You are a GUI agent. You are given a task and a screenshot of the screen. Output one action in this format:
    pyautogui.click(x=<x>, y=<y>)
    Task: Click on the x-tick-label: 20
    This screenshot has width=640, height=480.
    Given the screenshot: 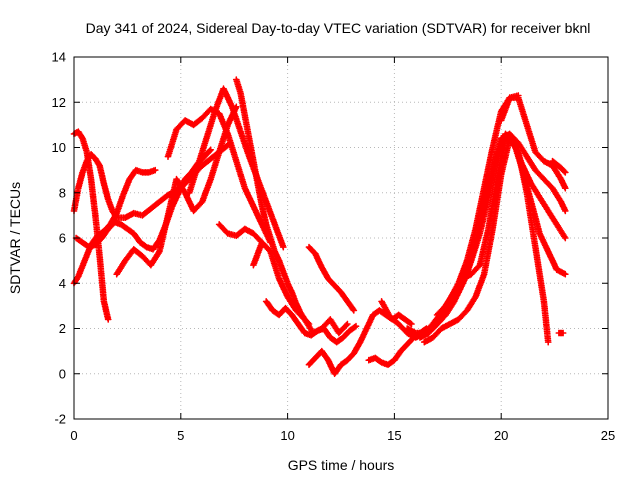 What is the action you would take?
    pyautogui.click(x=501, y=435)
    